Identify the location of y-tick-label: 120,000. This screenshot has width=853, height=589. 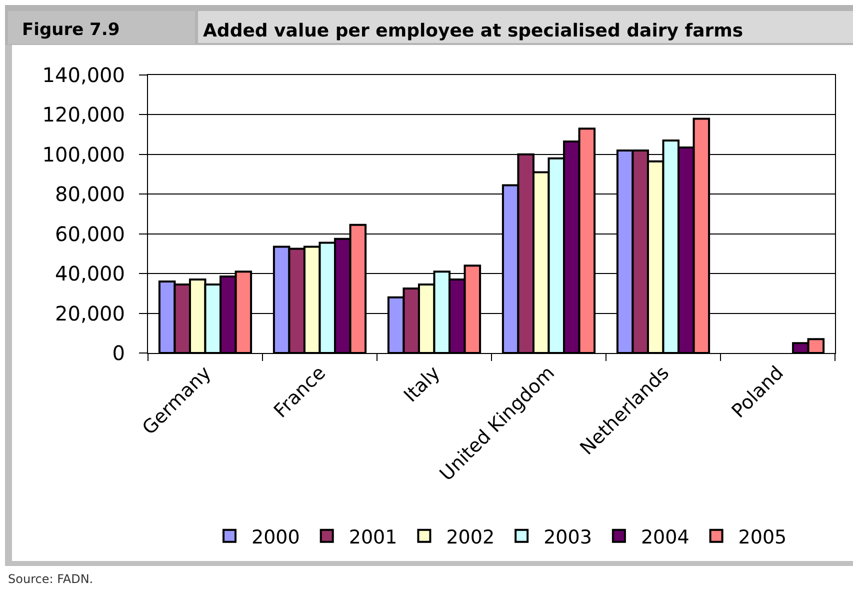
(83, 114).